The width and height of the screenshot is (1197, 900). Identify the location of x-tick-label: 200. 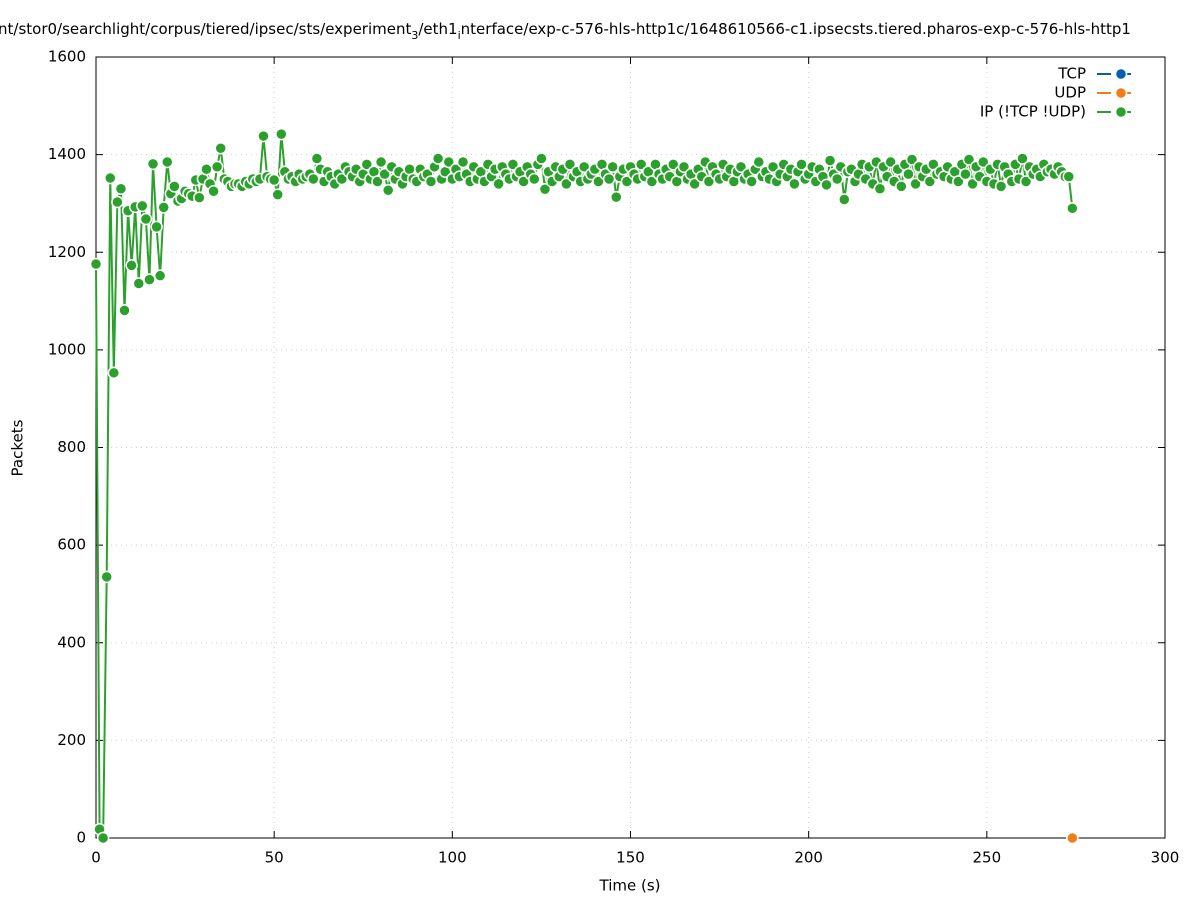
(808, 858).